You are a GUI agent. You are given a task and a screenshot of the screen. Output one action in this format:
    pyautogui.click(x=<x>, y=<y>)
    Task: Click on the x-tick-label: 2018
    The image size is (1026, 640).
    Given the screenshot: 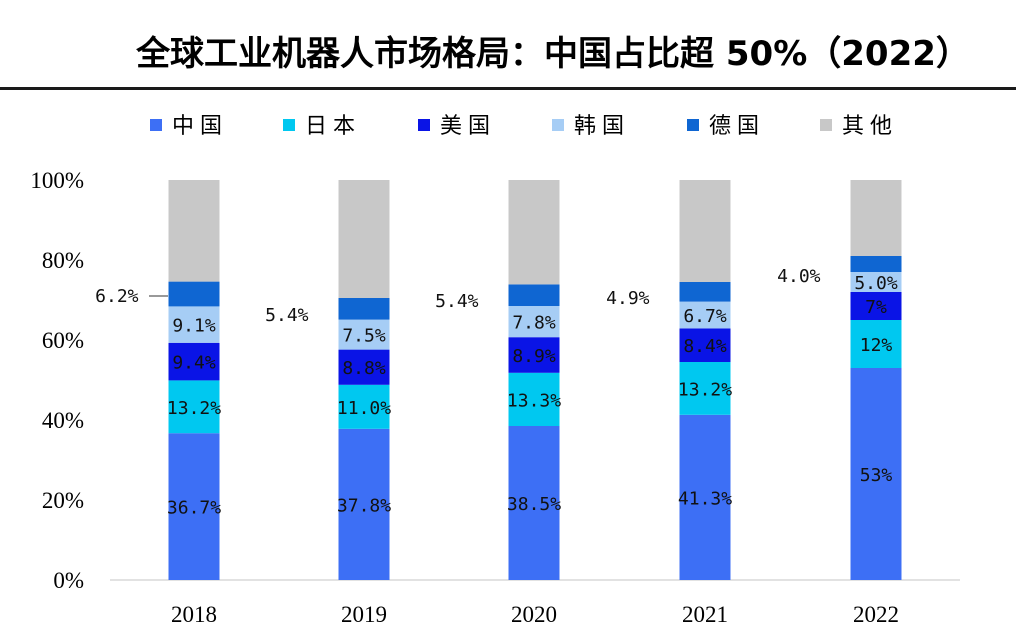 What is the action you would take?
    pyautogui.click(x=194, y=614)
    